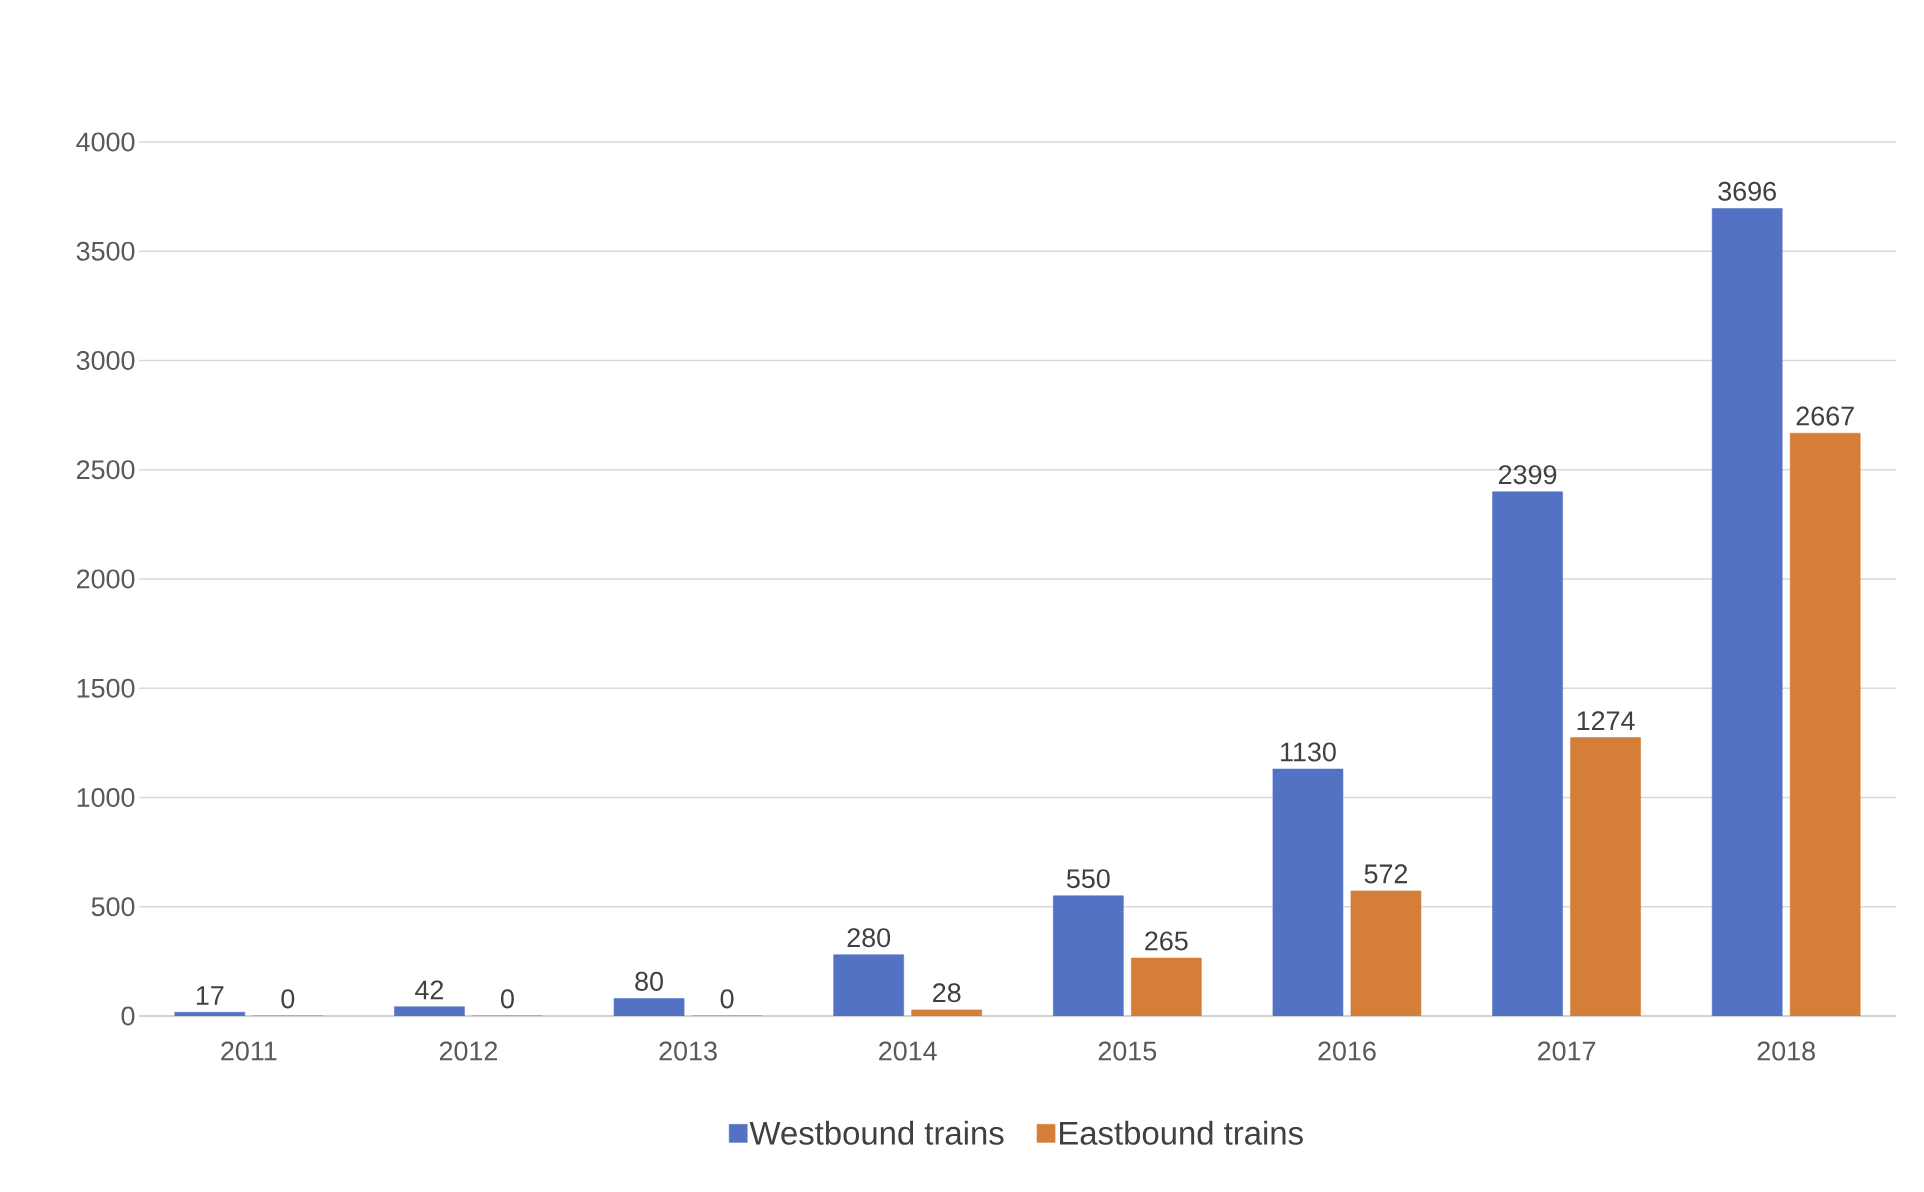 The height and width of the screenshot is (1192, 1924). Describe the element at coordinates (105, 142) in the screenshot. I see `y-tick-label: 4000` at that location.